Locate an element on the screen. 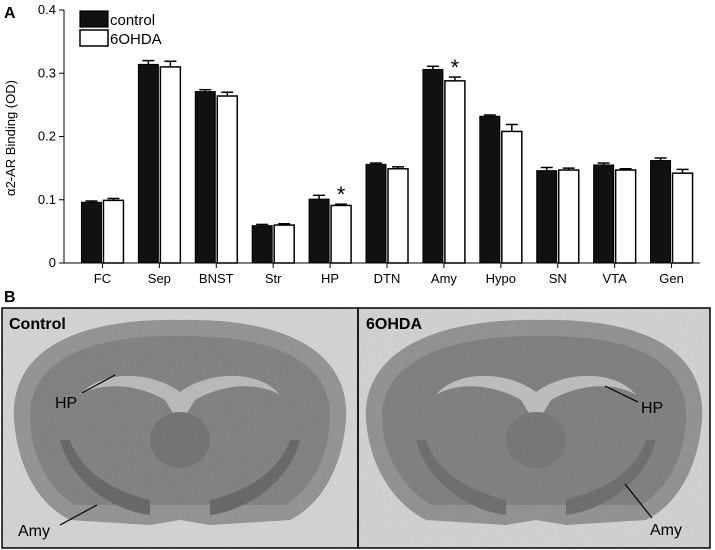 This screenshot has width=715, height=550. y-tick-label: 0.2 is located at coordinates (47, 136).